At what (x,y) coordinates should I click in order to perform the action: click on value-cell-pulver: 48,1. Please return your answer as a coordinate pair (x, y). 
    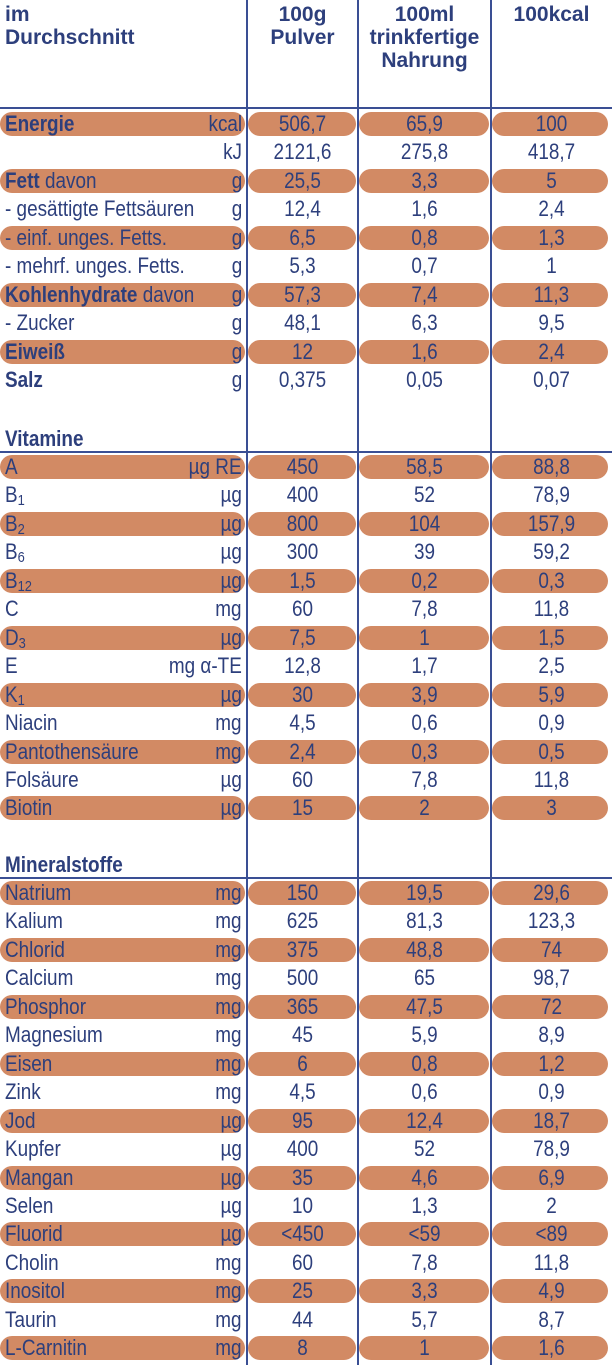
    Looking at the image, I should click on (302, 323).